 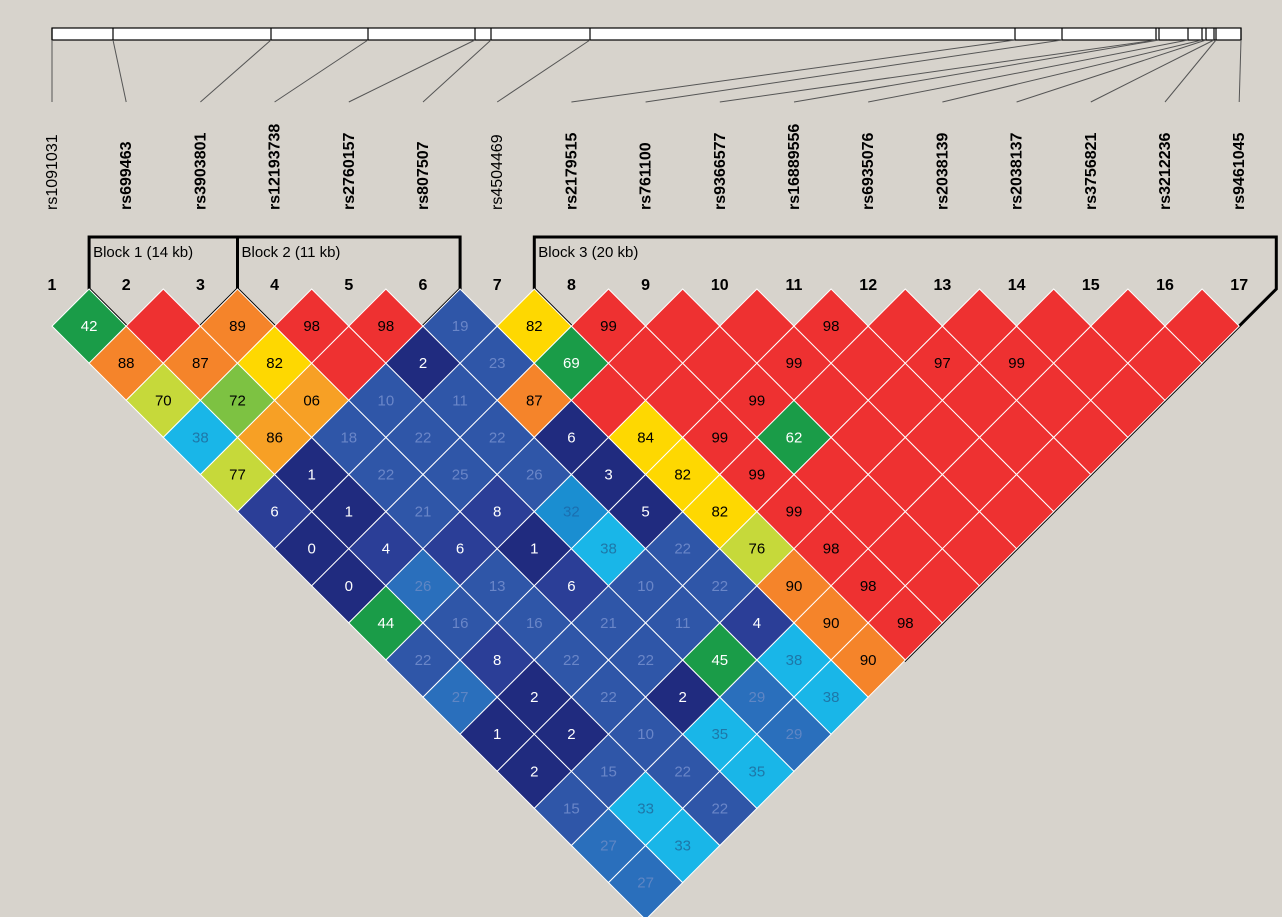 What do you see at coordinates (719, 660) in the screenshot?
I see `ld-value-label: 45` at bounding box center [719, 660].